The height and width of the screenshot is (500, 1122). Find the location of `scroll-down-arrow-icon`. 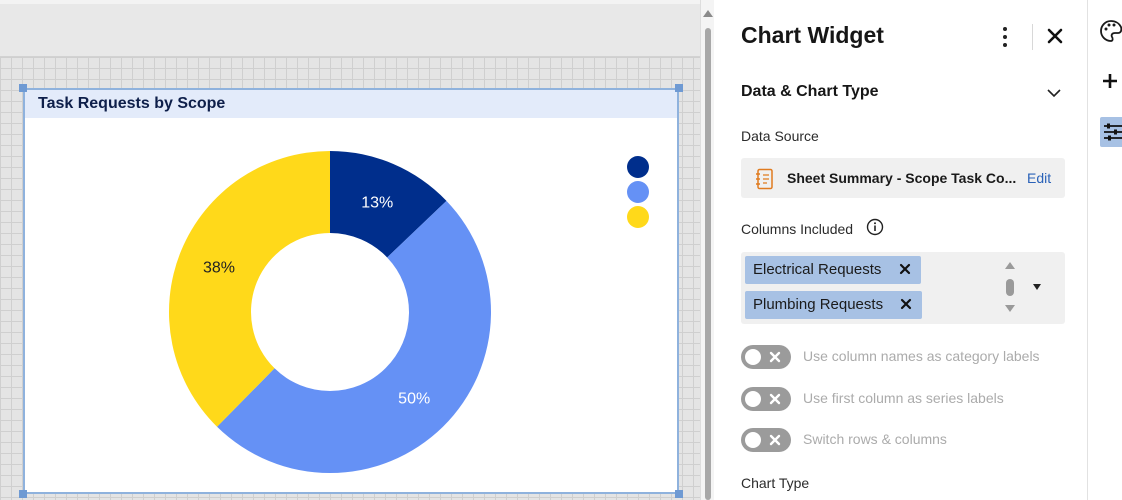

scroll-down-arrow-icon is located at coordinates (1010, 308).